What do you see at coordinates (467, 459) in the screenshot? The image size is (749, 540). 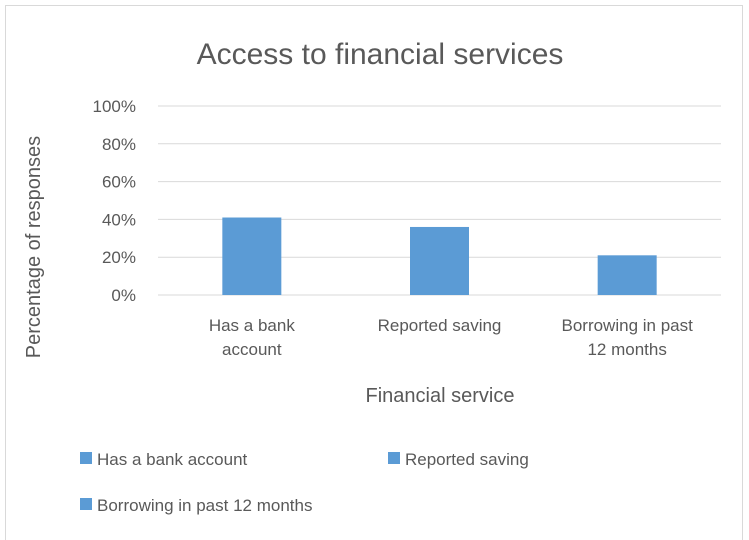 I see `legend-label: Reported saving` at bounding box center [467, 459].